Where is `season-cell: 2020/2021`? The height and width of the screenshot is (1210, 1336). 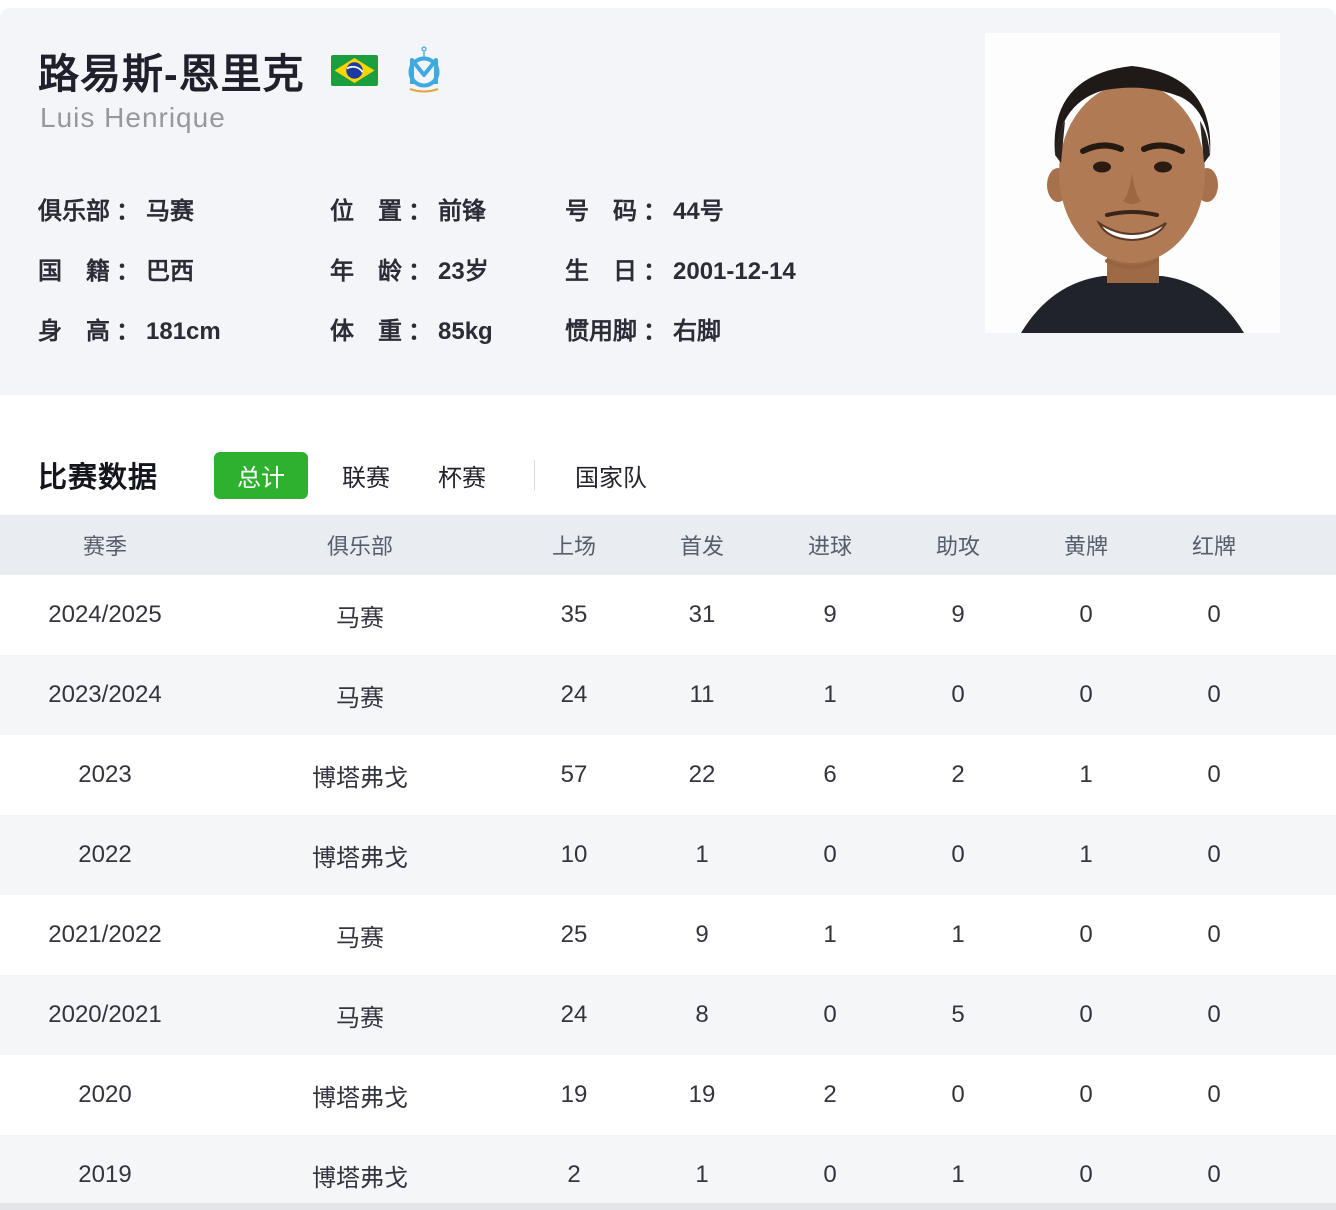
season-cell: 2020/2021 is located at coordinates (105, 1014).